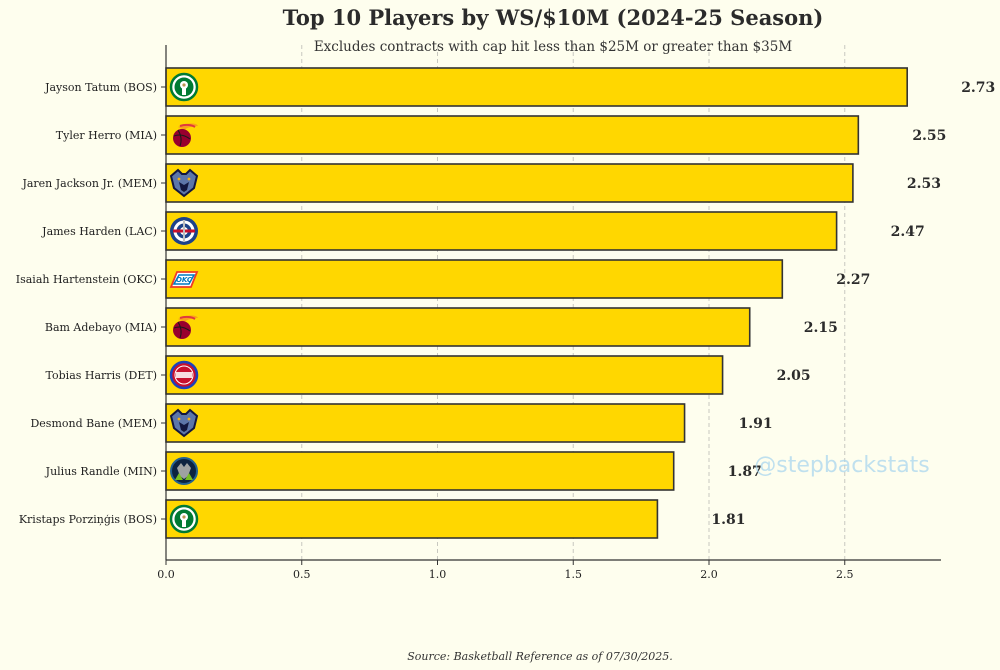 This screenshot has height=670, width=1000. I want to click on x-tick-labels: 0.0 0.5 1.0 1.5 2.0 2.5, so click(505, 570).